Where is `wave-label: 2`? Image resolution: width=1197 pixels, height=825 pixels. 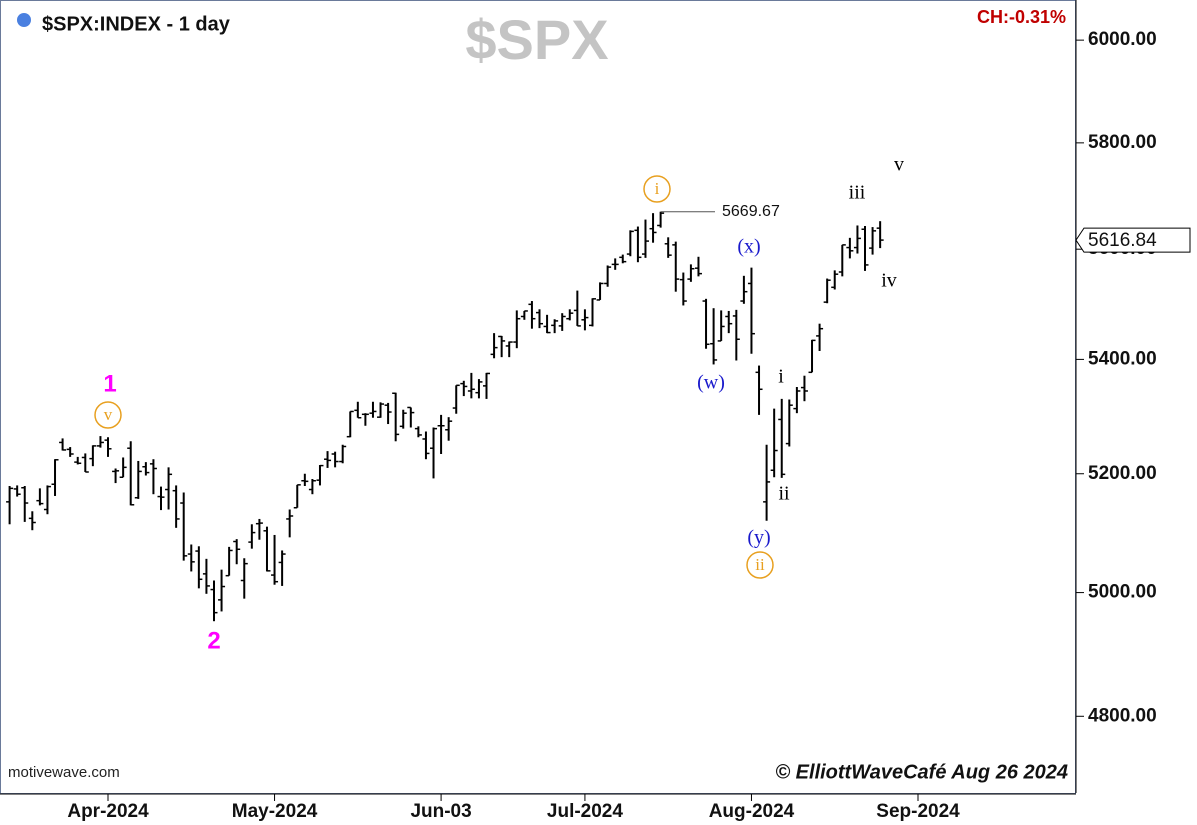
wave-label: 2 is located at coordinates (213, 640).